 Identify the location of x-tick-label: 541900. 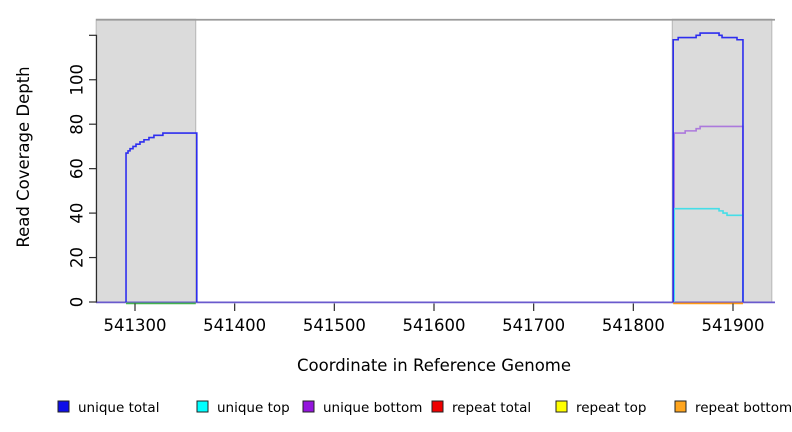
(733, 325).